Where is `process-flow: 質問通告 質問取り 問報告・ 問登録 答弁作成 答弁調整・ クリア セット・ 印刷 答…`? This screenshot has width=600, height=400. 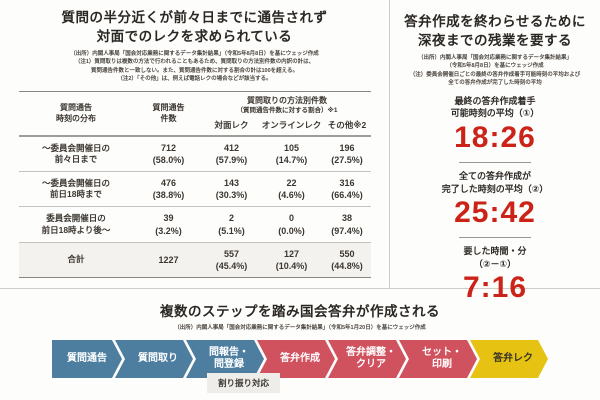 process-flow: 質問通告 質問取り 問報告・ 問登録 答弁作成 答弁調整・ クリア セット・ 印刷 答… is located at coordinates (300, 359).